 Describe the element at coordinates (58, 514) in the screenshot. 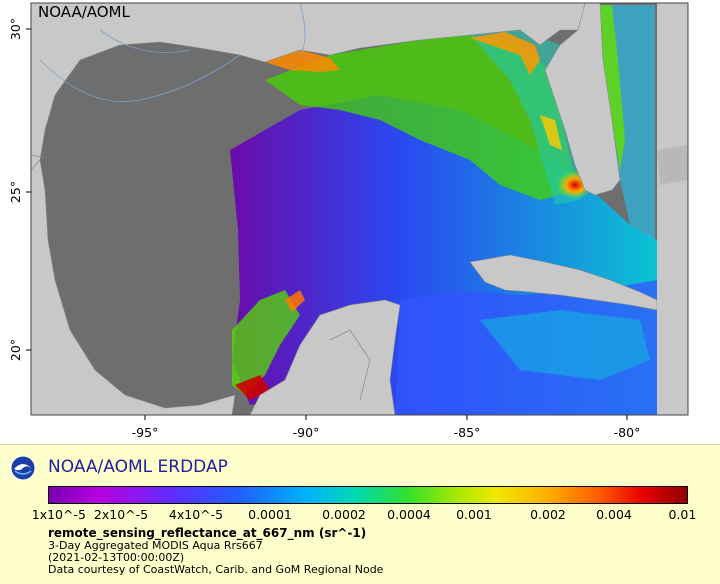

I see `scale-label: 1x10^-5` at that location.